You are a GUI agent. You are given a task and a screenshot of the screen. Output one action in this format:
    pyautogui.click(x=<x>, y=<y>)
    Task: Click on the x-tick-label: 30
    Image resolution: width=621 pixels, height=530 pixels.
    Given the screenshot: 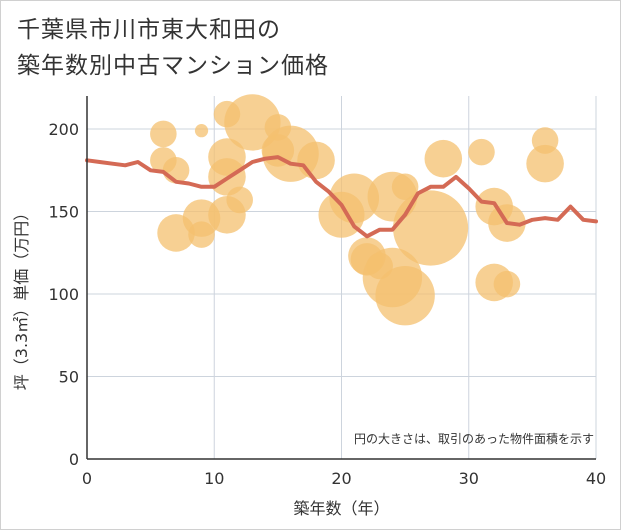 What is the action you would take?
    pyautogui.click(x=469, y=478)
    